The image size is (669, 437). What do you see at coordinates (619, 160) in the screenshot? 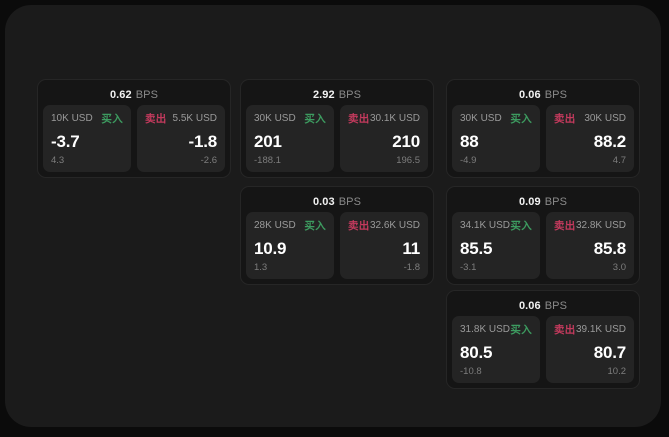
I see `sell-delta: 4.7` at bounding box center [619, 160].